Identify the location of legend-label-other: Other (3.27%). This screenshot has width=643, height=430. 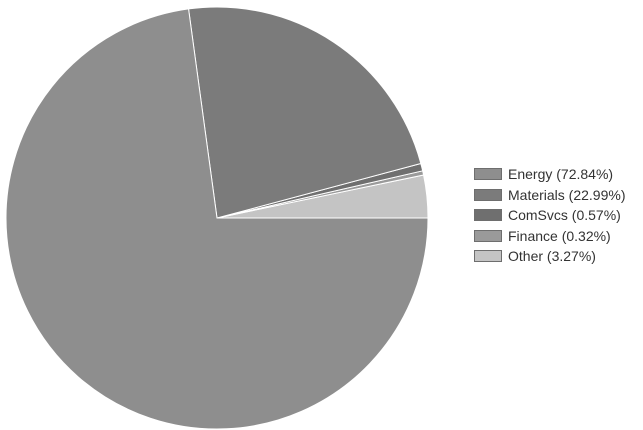
(552, 256).